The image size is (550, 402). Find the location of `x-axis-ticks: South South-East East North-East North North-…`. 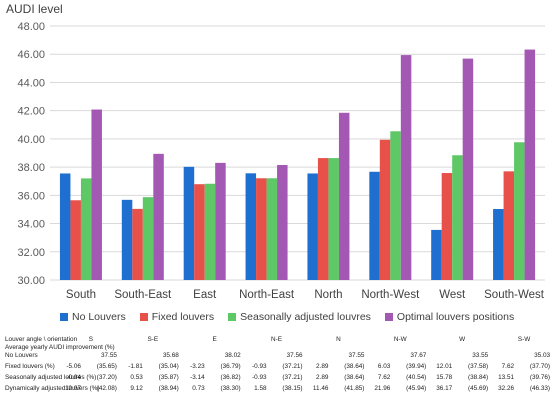

x-axis-ticks: South South-East East North-East North North-… is located at coordinates (305, 295).